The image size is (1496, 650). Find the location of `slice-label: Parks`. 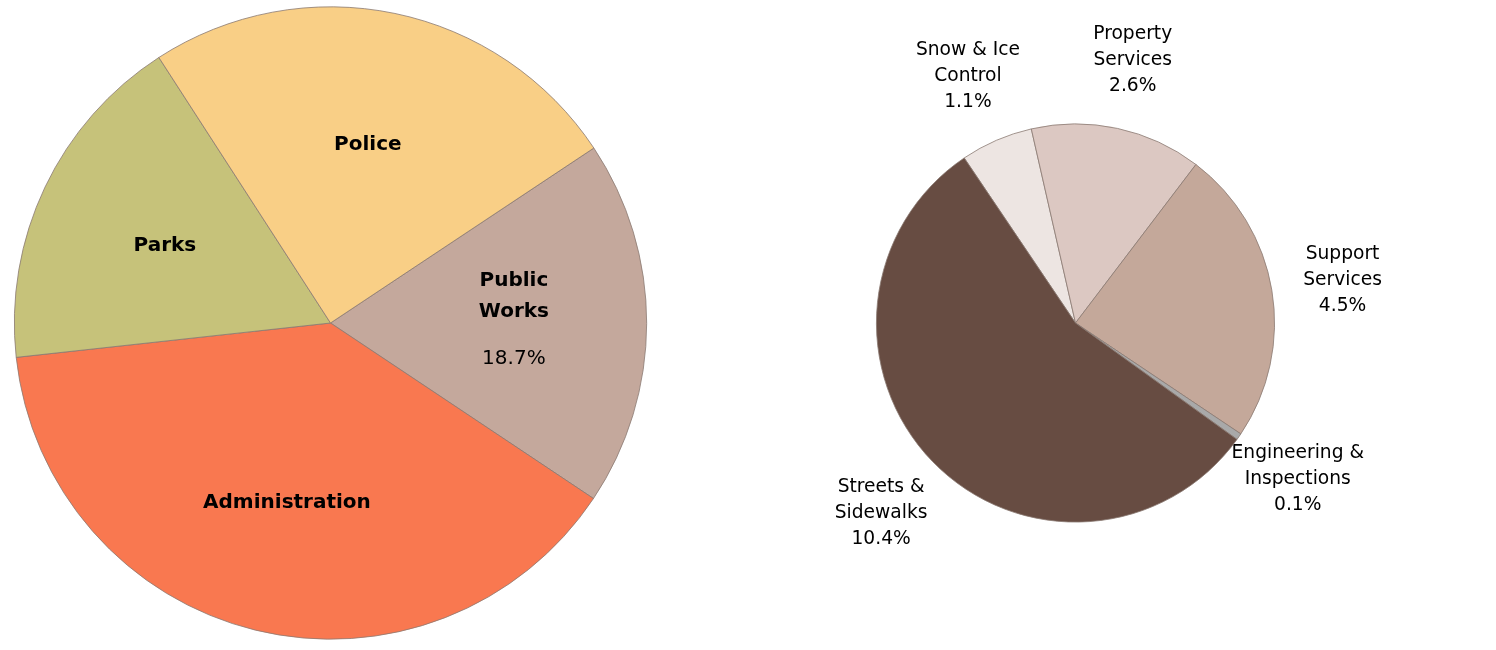

slice-label: Parks is located at coordinates (165, 244).